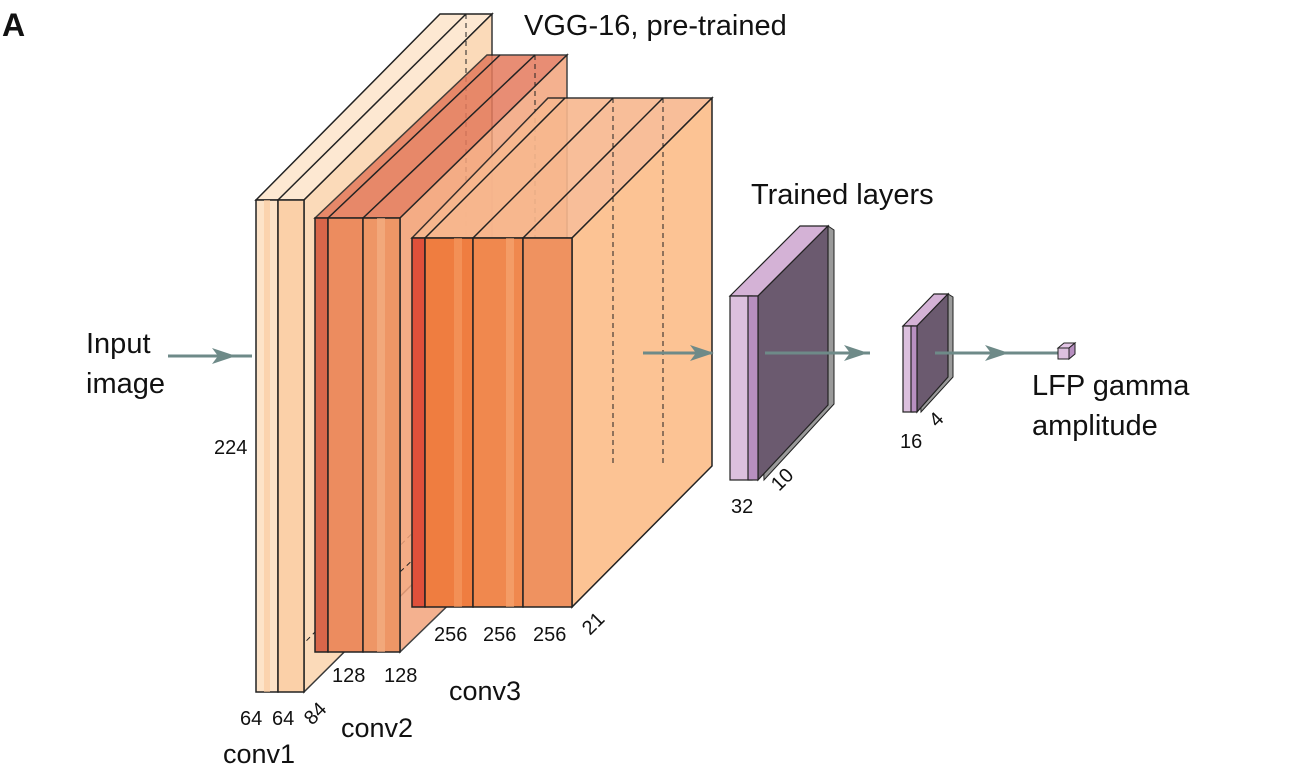 This screenshot has width=1293, height=773. I want to click on dim-conv3-spatial: 21, so click(593, 623).